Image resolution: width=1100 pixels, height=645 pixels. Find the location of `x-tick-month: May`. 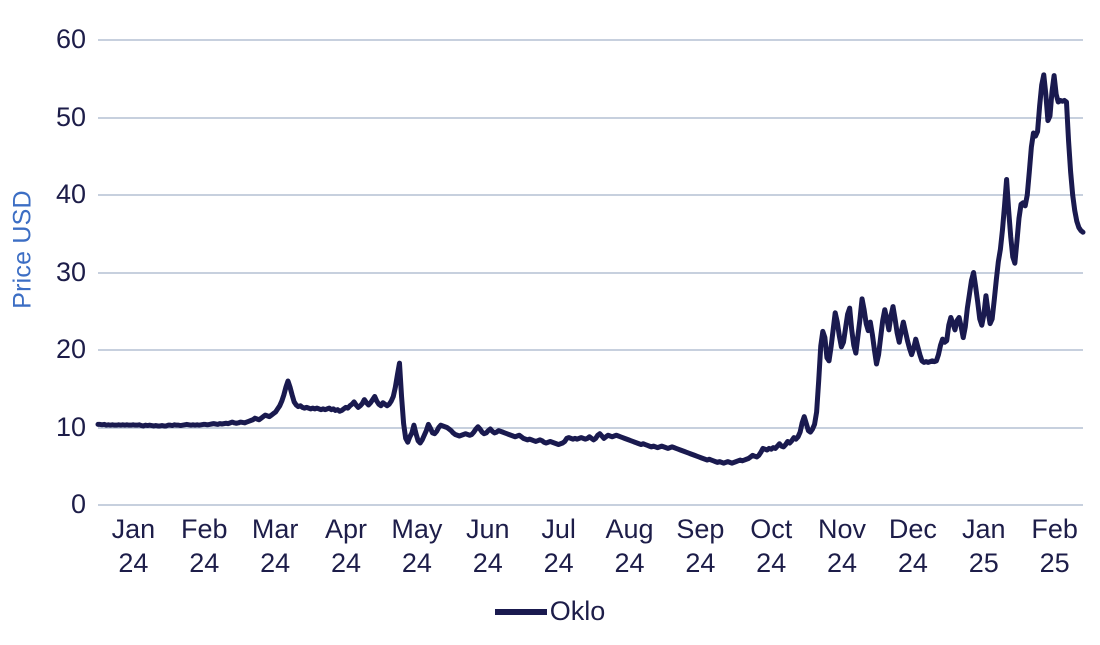

x-tick-month: May is located at coordinates (417, 529).